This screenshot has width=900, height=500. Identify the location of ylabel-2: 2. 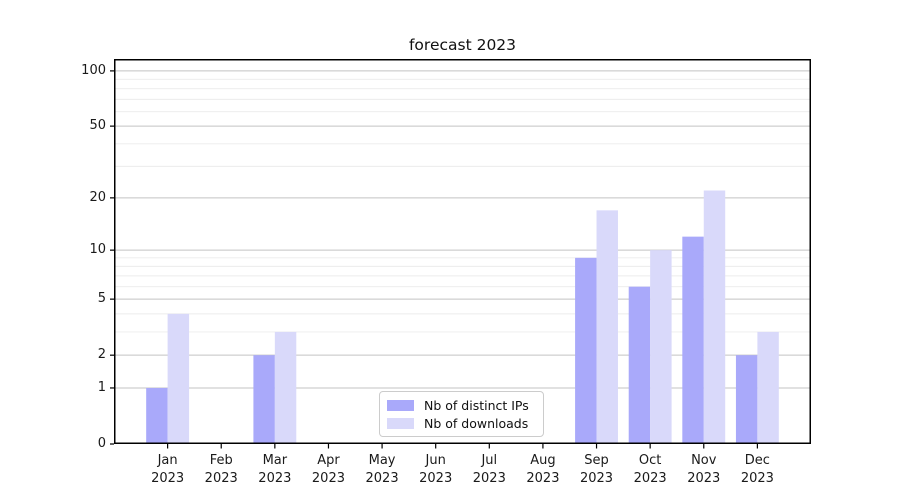
(101, 355).